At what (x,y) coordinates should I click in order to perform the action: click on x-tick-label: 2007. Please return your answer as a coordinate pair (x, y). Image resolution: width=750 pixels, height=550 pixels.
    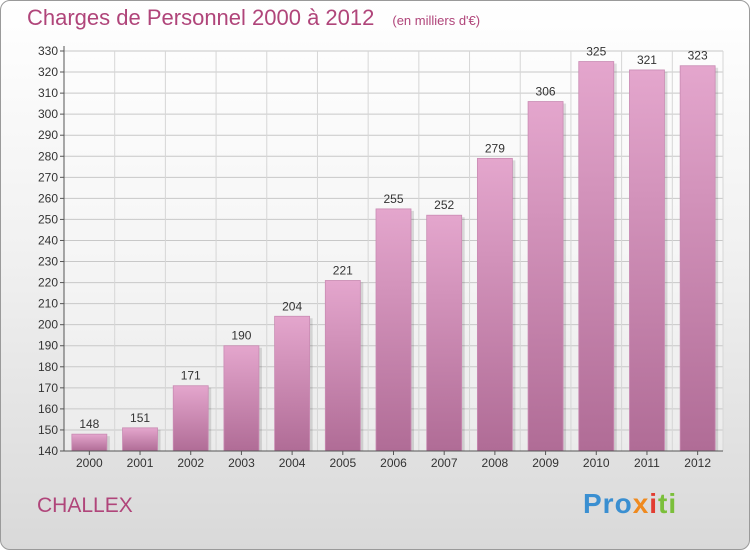
    Looking at the image, I should click on (444, 463).